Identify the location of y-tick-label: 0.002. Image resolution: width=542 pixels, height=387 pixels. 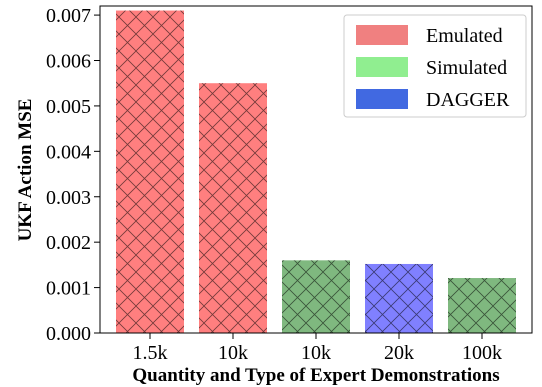
(68, 243).